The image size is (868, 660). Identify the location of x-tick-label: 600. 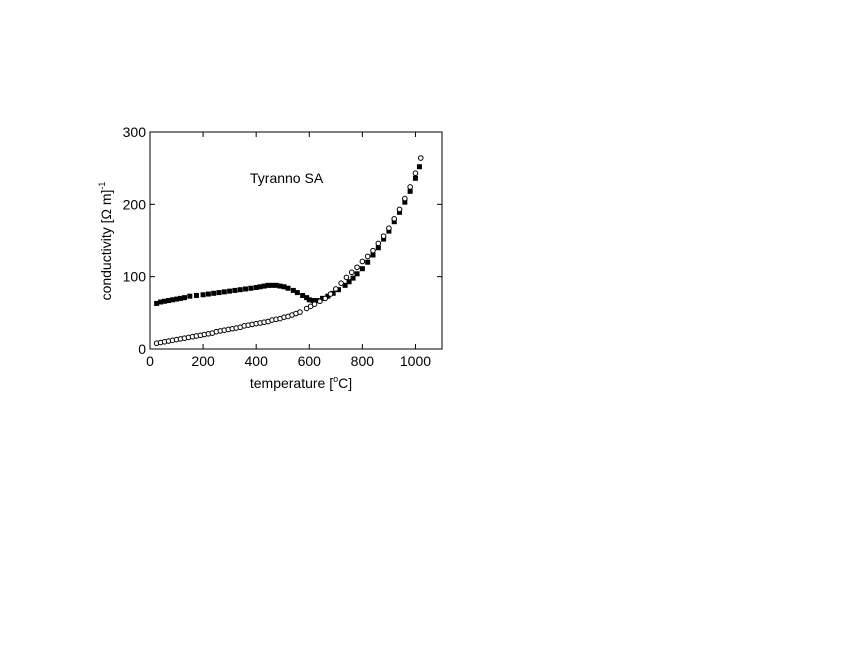
(310, 361).